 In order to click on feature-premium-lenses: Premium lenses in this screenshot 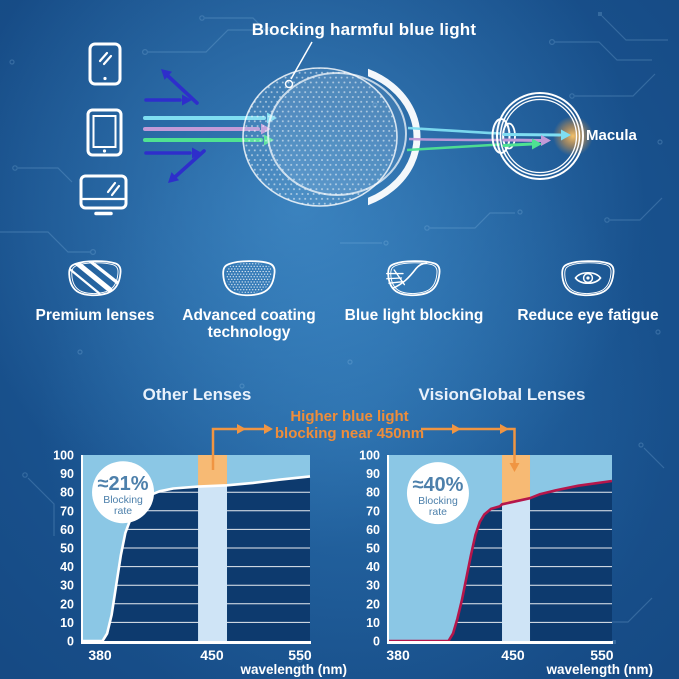, I will do `click(95, 291)`.